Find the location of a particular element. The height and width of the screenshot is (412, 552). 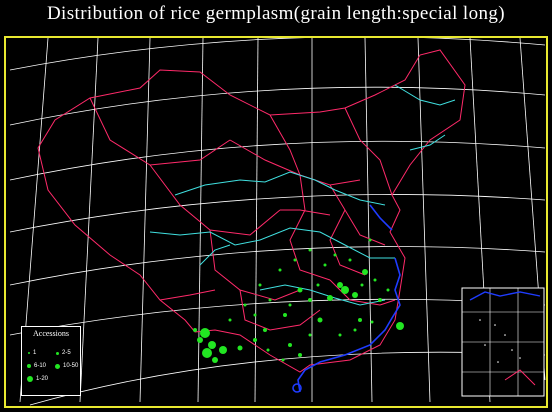

legend-item-4: 10-50 is located at coordinates (66, 366).